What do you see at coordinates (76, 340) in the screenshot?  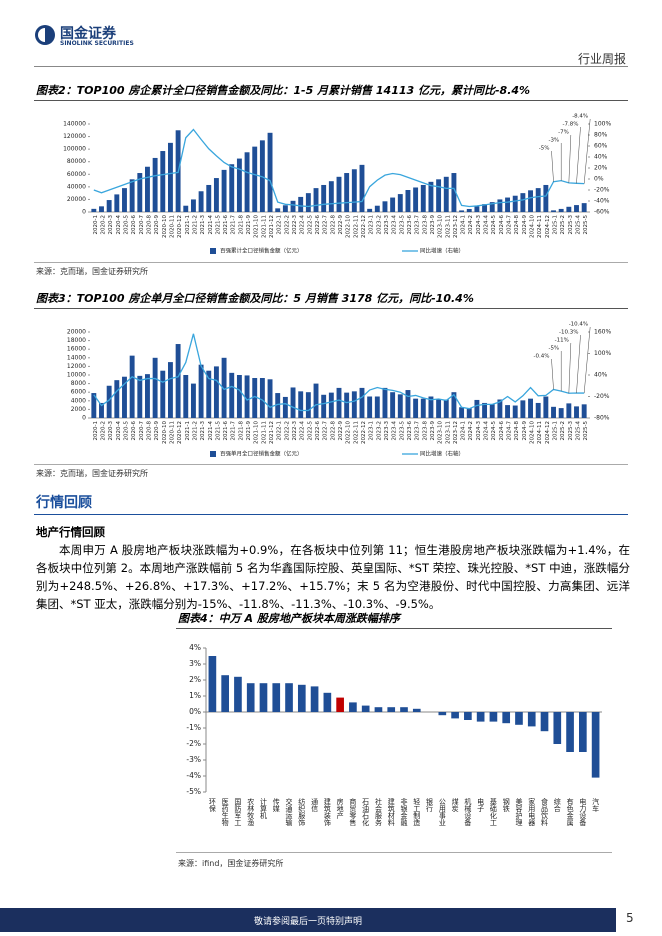 I see `y-tick-label: 18000` at bounding box center [76, 340].